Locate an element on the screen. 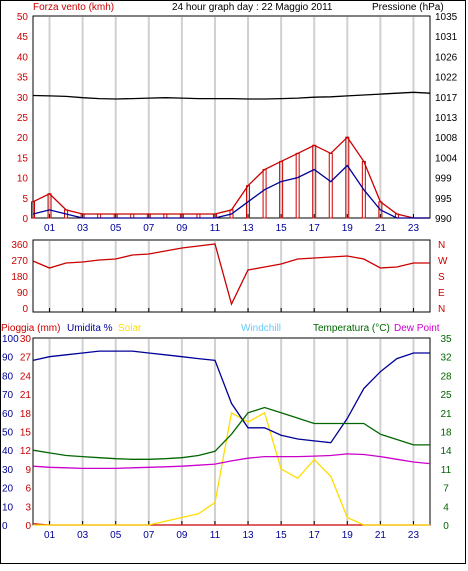 This screenshot has width=468, height=571. legend-dewpoint: Dew Point is located at coordinates (417, 328).